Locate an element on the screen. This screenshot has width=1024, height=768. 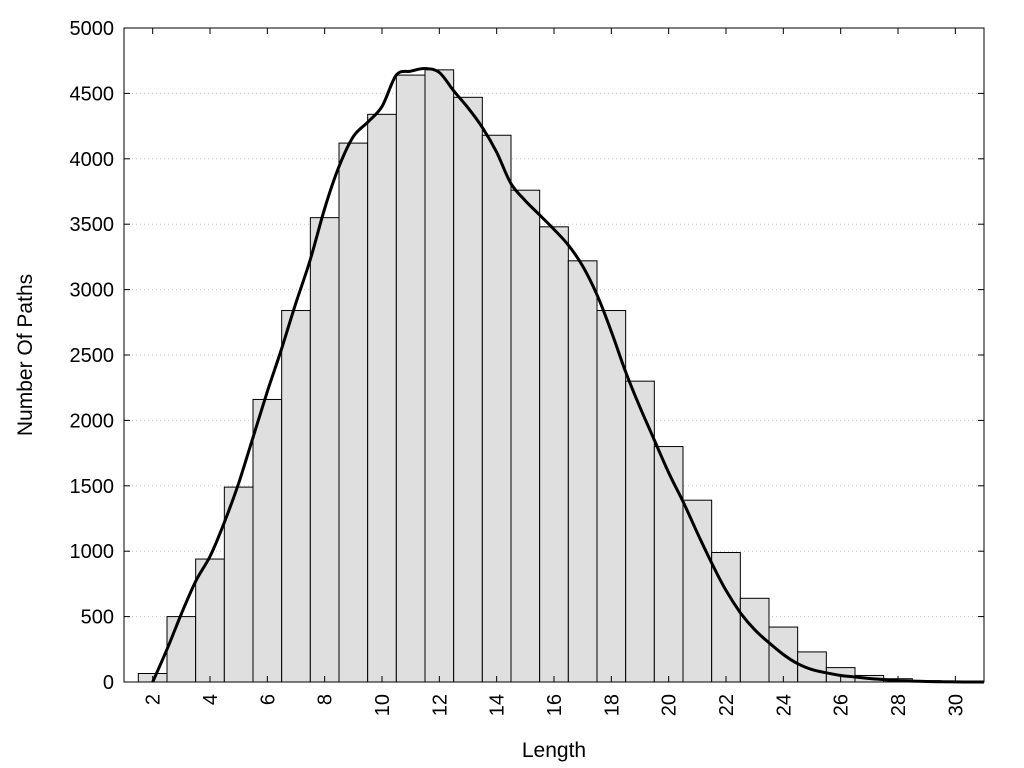
x-tick-label: 4 is located at coordinates (211, 699).